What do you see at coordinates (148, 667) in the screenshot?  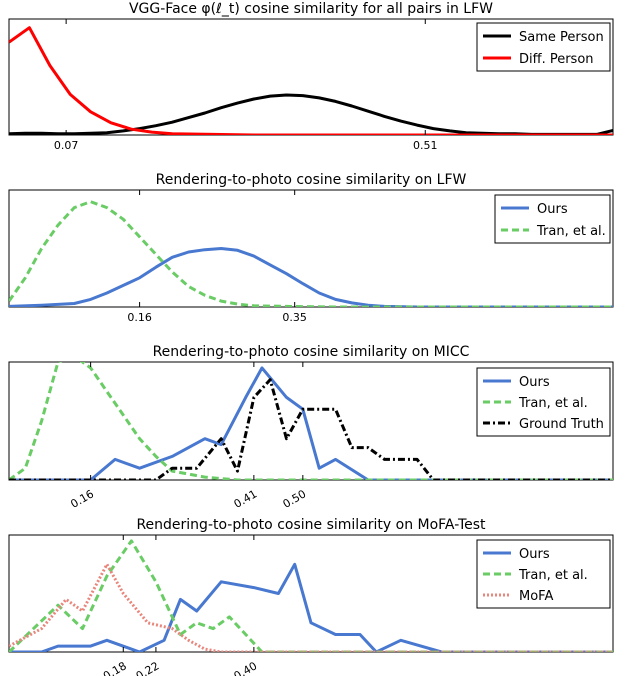 I see `x-tick-label: 0.22` at bounding box center [148, 667].